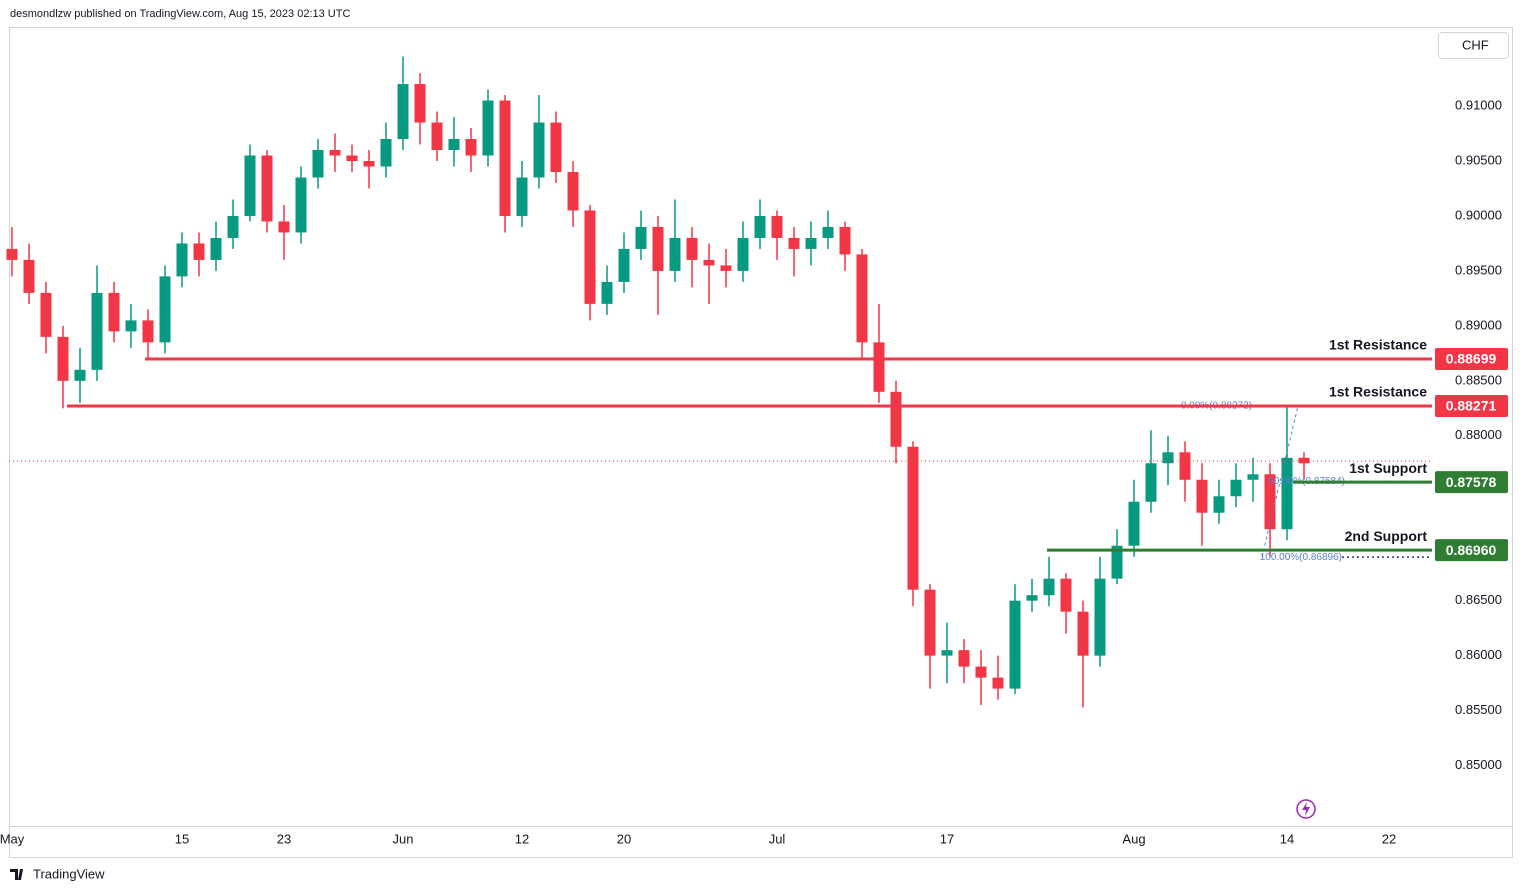 Image resolution: width=1523 pixels, height=893 pixels. I want to click on x-tick-label: 22, so click(1389, 838).